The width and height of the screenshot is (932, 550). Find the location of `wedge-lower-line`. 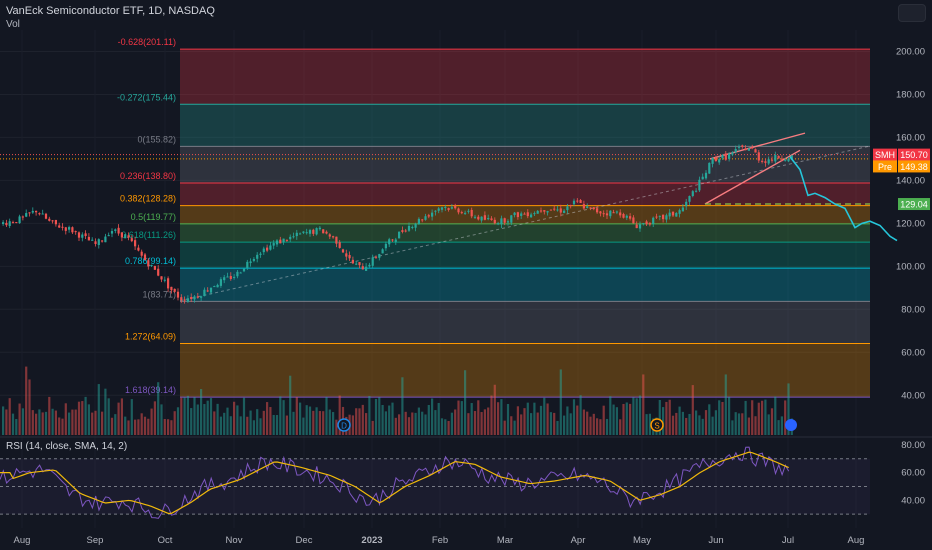

wedge-lower-line is located at coordinates (752, 177).